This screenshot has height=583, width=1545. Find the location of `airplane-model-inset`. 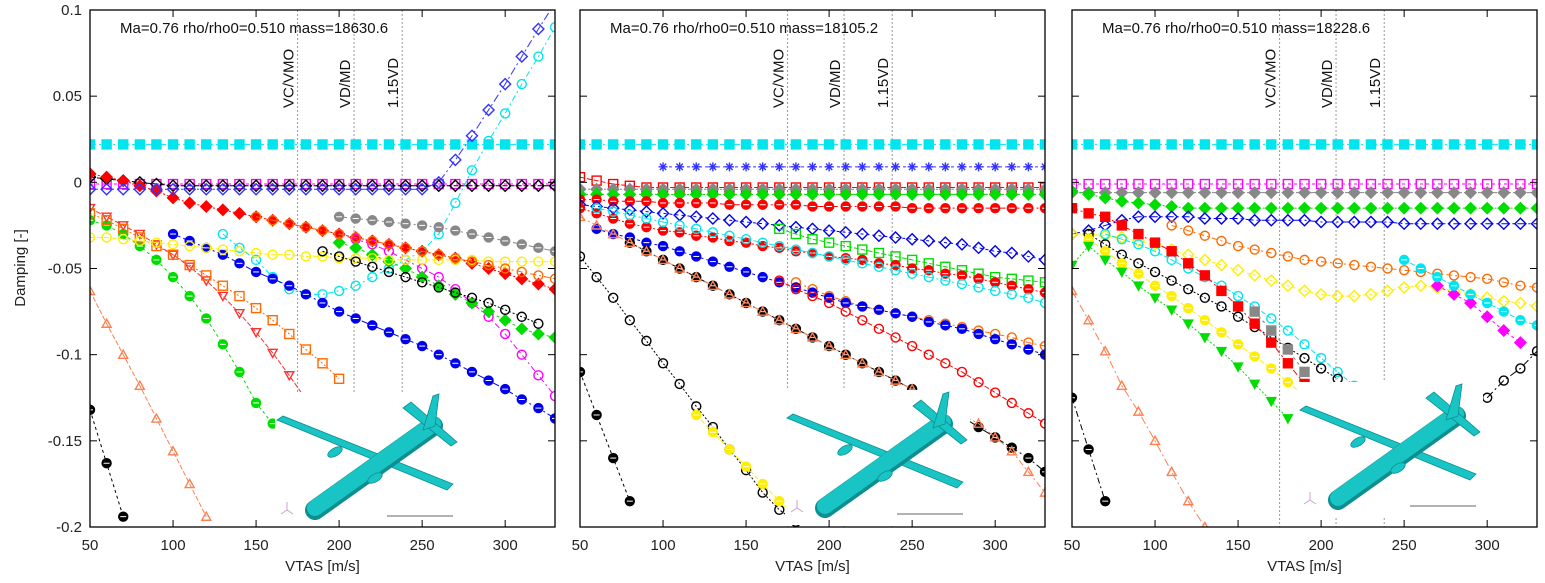

airplane-model-inset is located at coordinates (367, 459).